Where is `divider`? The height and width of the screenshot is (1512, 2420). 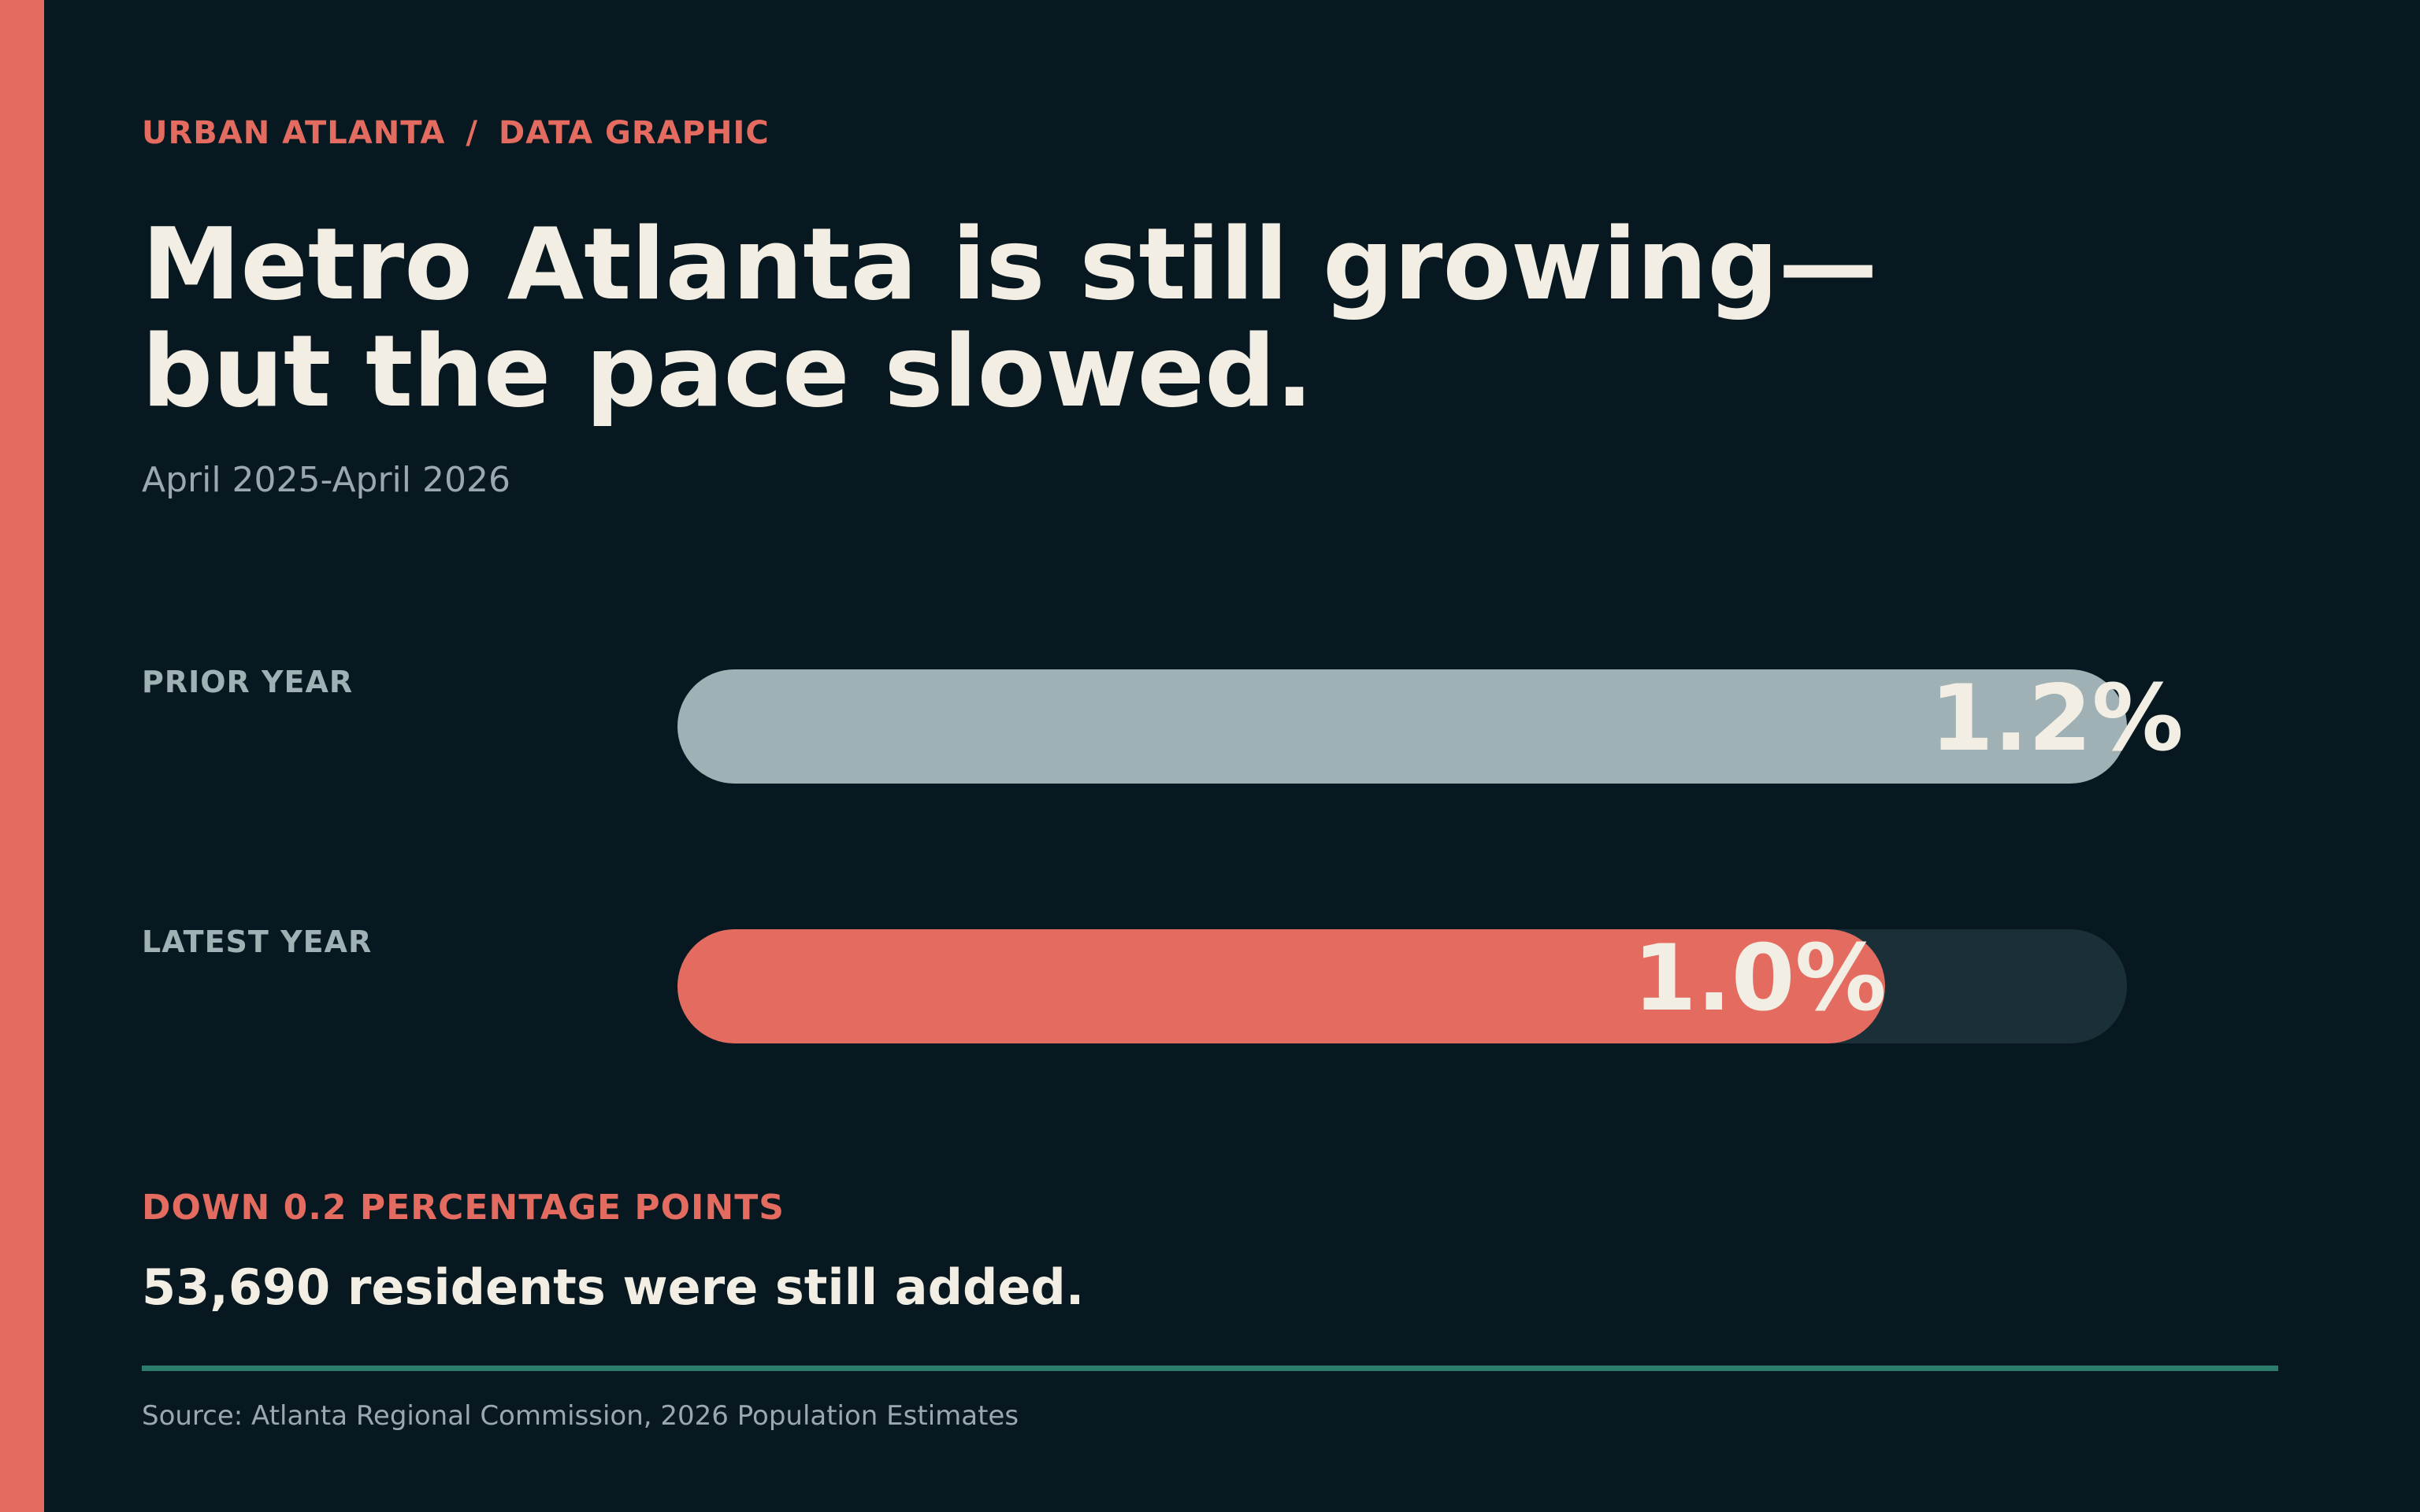 divider is located at coordinates (1210, 1368).